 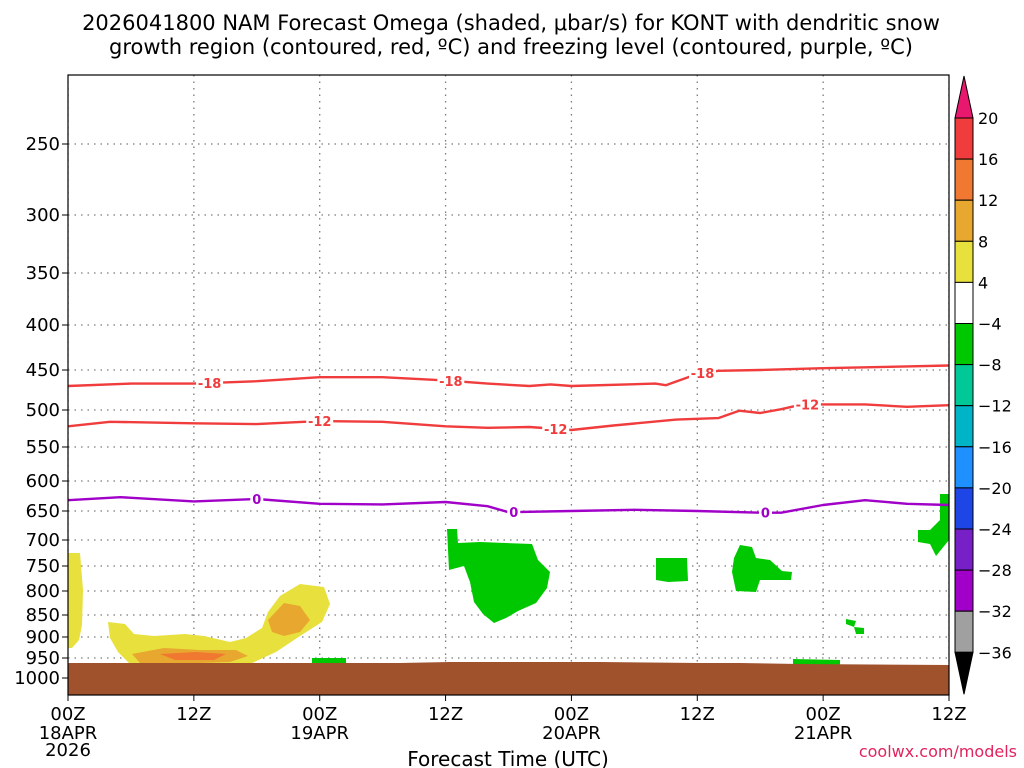 What do you see at coordinates (995, 488) in the screenshot?
I see `colorbar-label-9: −20` at bounding box center [995, 488].